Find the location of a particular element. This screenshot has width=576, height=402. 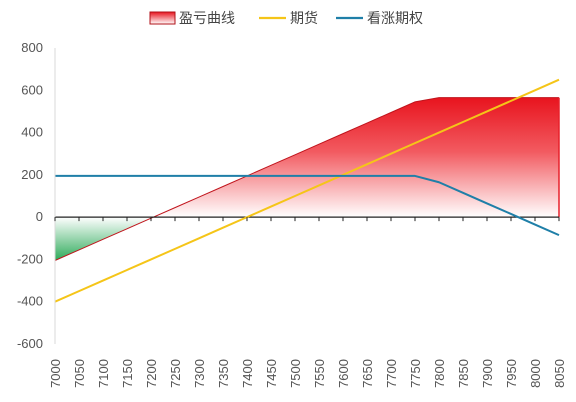

legend-label-pnl: 盈亏曲线 is located at coordinates (207, 19).